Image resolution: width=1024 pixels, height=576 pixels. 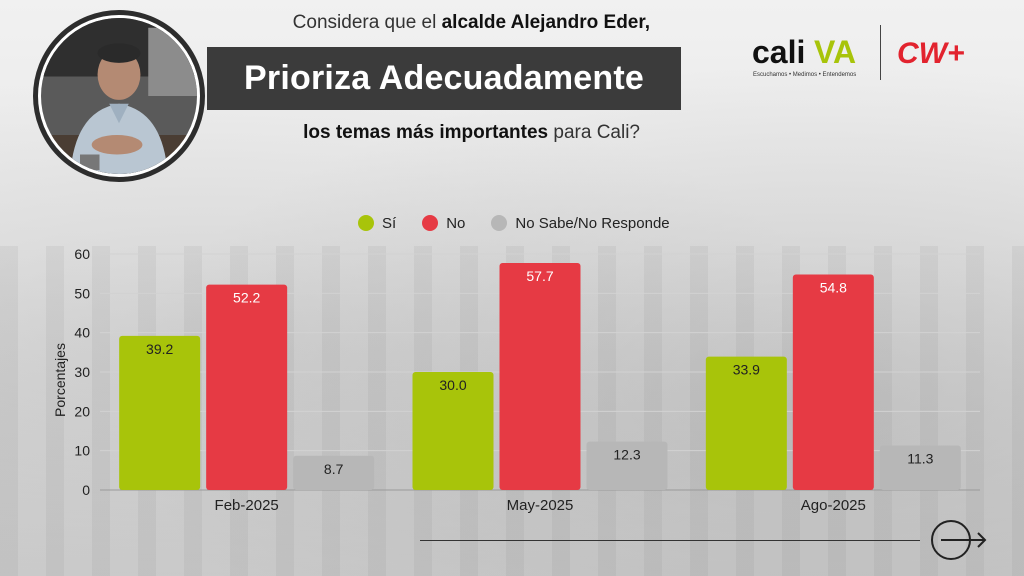 I want to click on cw-plus-logo: CW+, so click(x=931, y=53).